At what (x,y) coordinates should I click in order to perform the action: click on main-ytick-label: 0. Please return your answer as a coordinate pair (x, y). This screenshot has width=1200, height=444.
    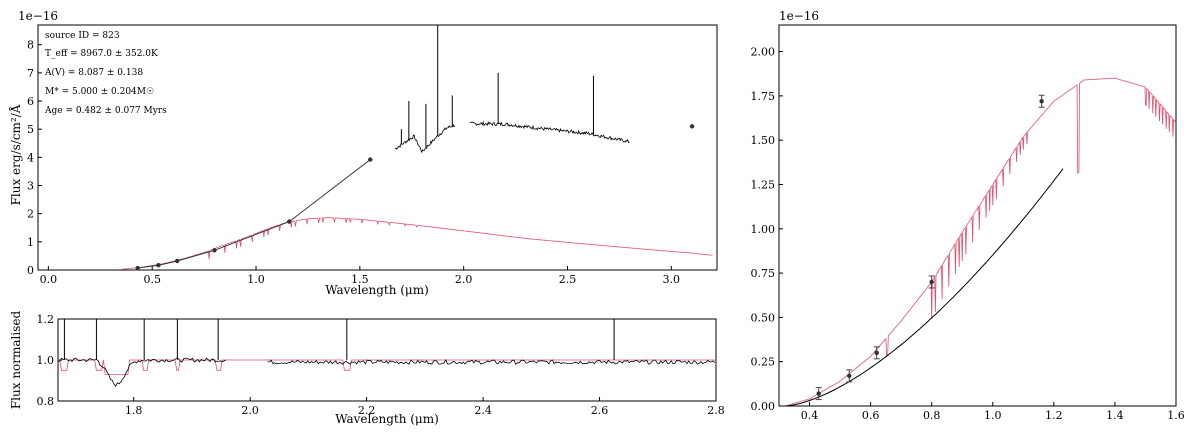
    Looking at the image, I should click on (30, 270).